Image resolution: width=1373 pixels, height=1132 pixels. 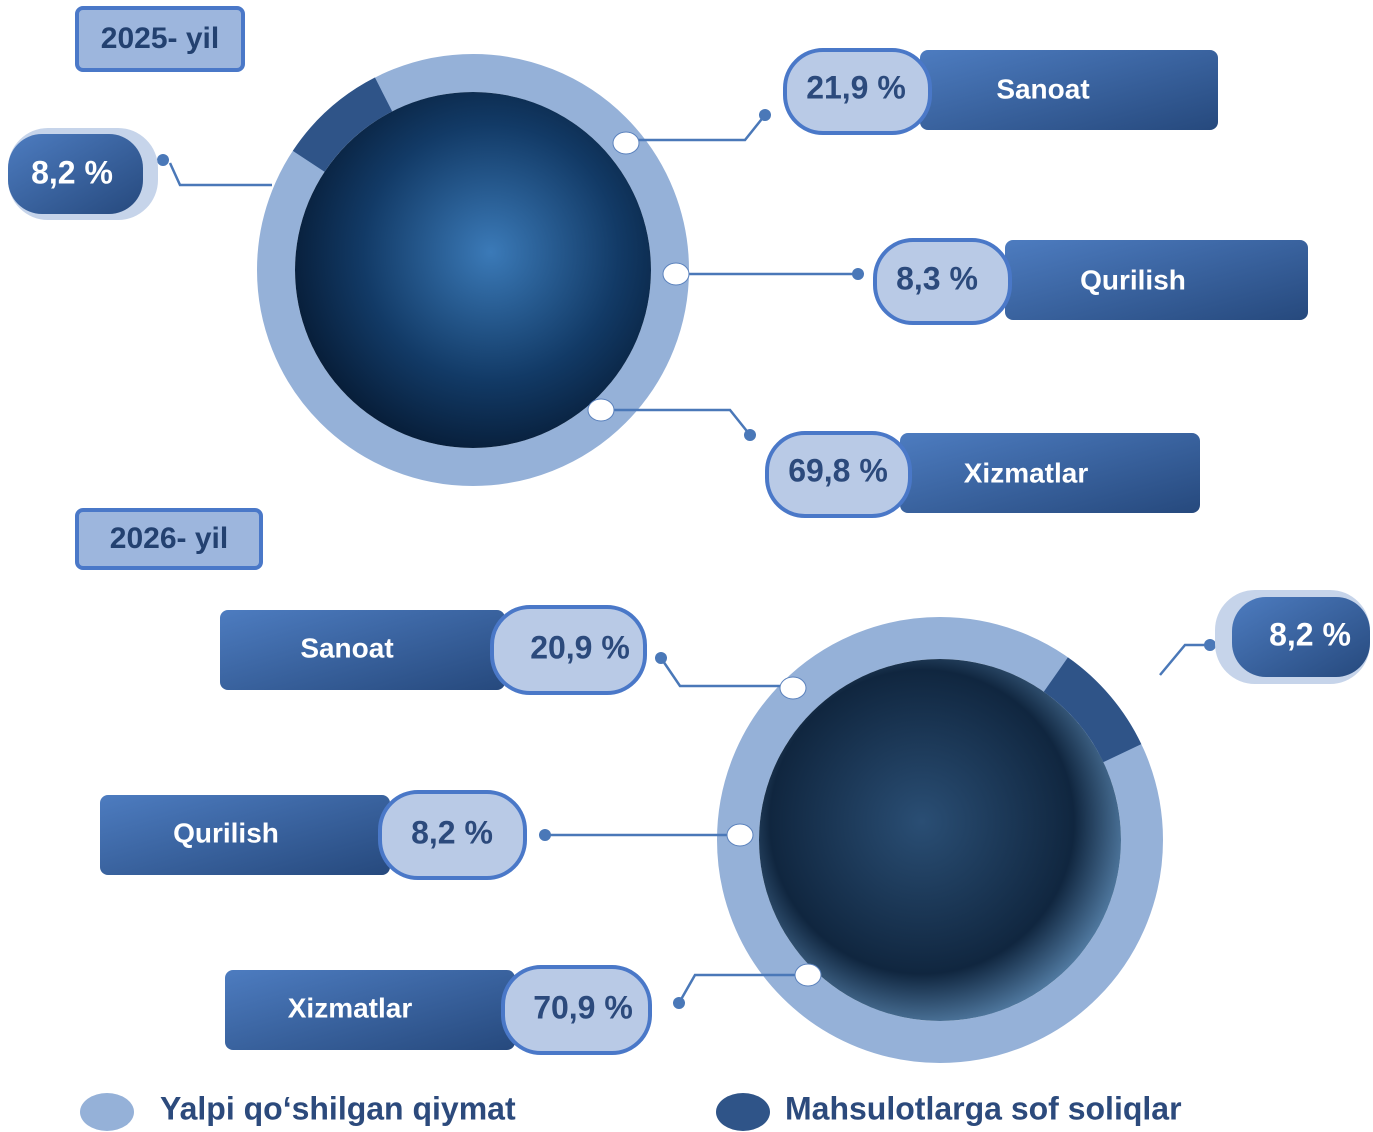 I want to click on legend-label: Mahsulotlarga sof soliqlar, so click(x=983, y=1108).